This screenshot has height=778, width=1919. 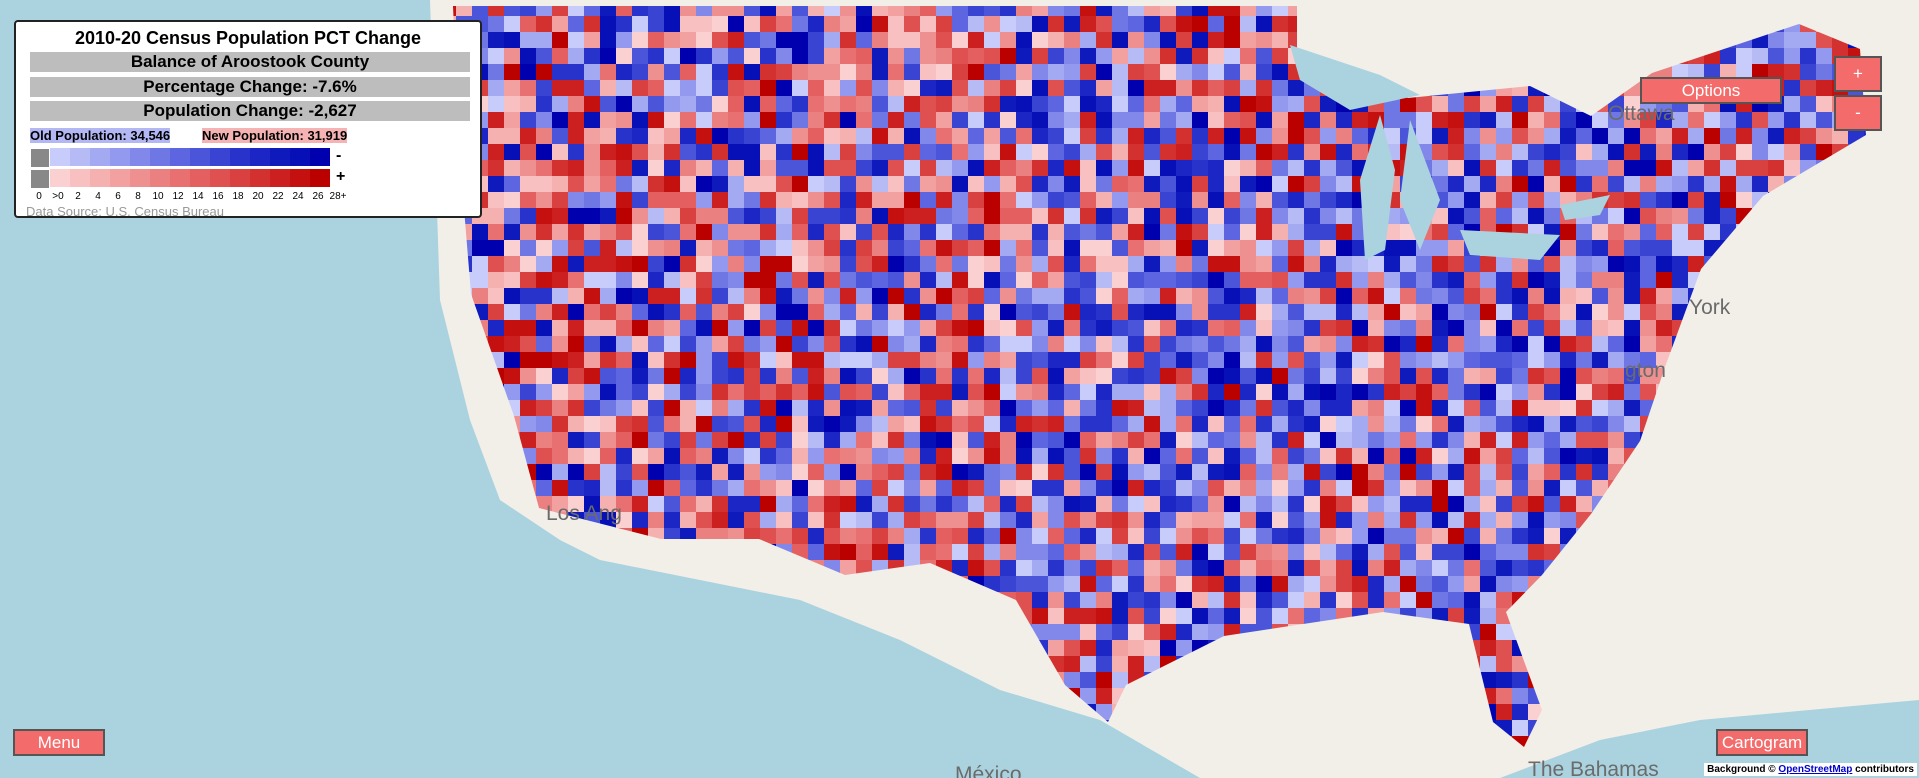 What do you see at coordinates (1858, 113) in the screenshot?
I see `zoom-out-button: -` at bounding box center [1858, 113].